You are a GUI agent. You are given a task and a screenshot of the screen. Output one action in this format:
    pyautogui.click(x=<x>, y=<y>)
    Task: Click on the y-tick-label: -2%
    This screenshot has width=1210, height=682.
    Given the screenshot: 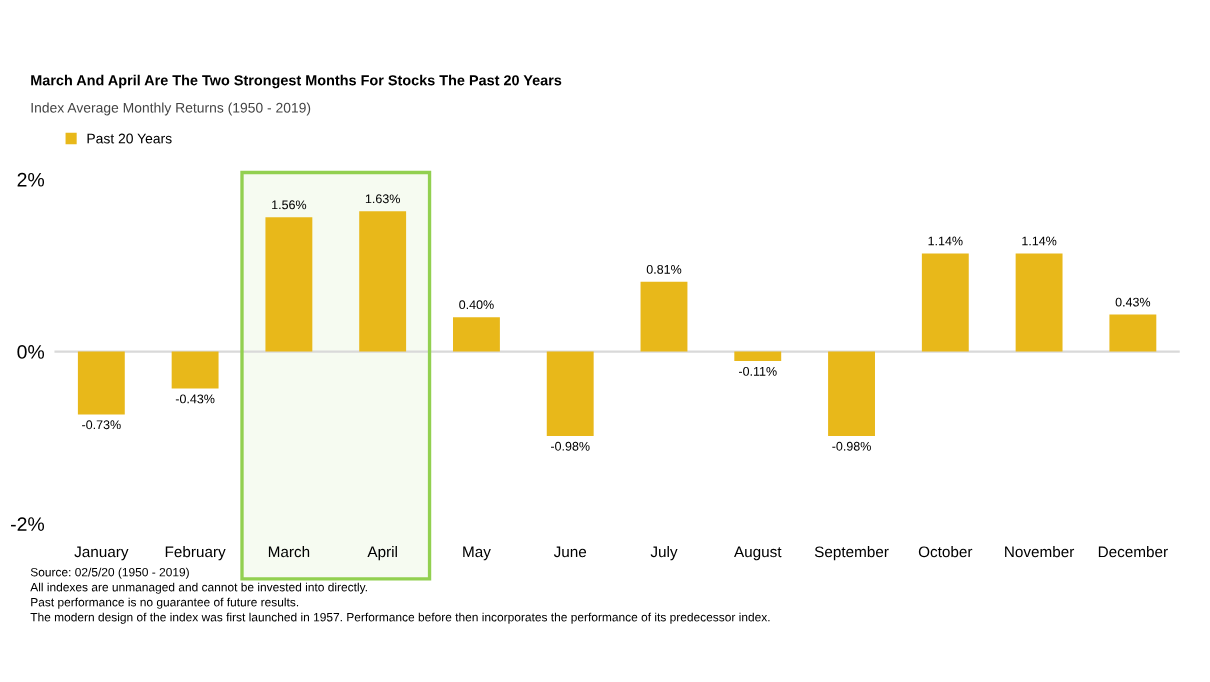 What is the action you would take?
    pyautogui.click(x=28, y=524)
    